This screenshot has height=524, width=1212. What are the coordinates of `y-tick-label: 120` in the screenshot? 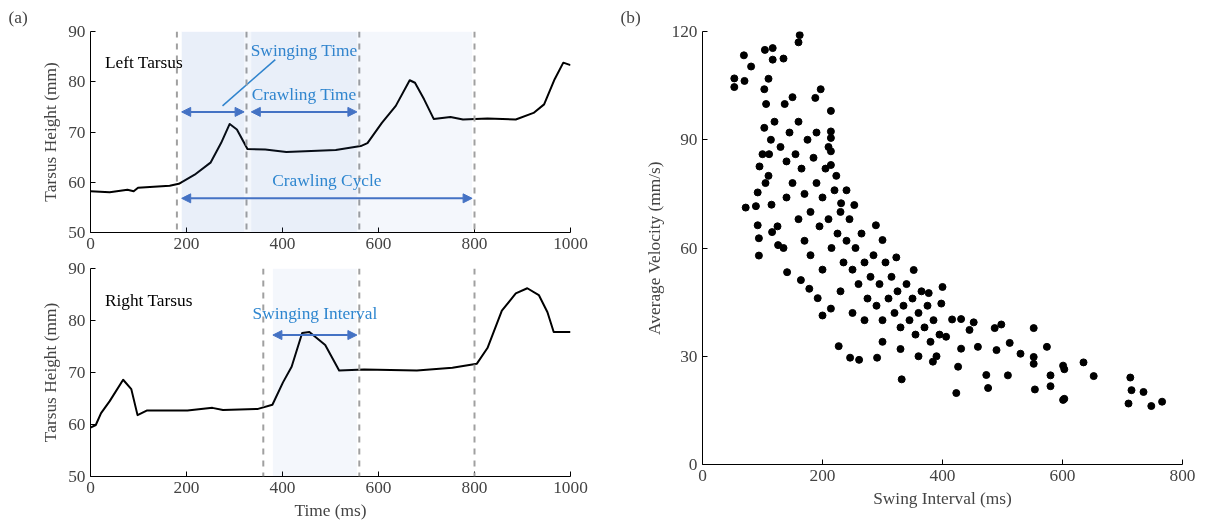 It's located at (684, 31).